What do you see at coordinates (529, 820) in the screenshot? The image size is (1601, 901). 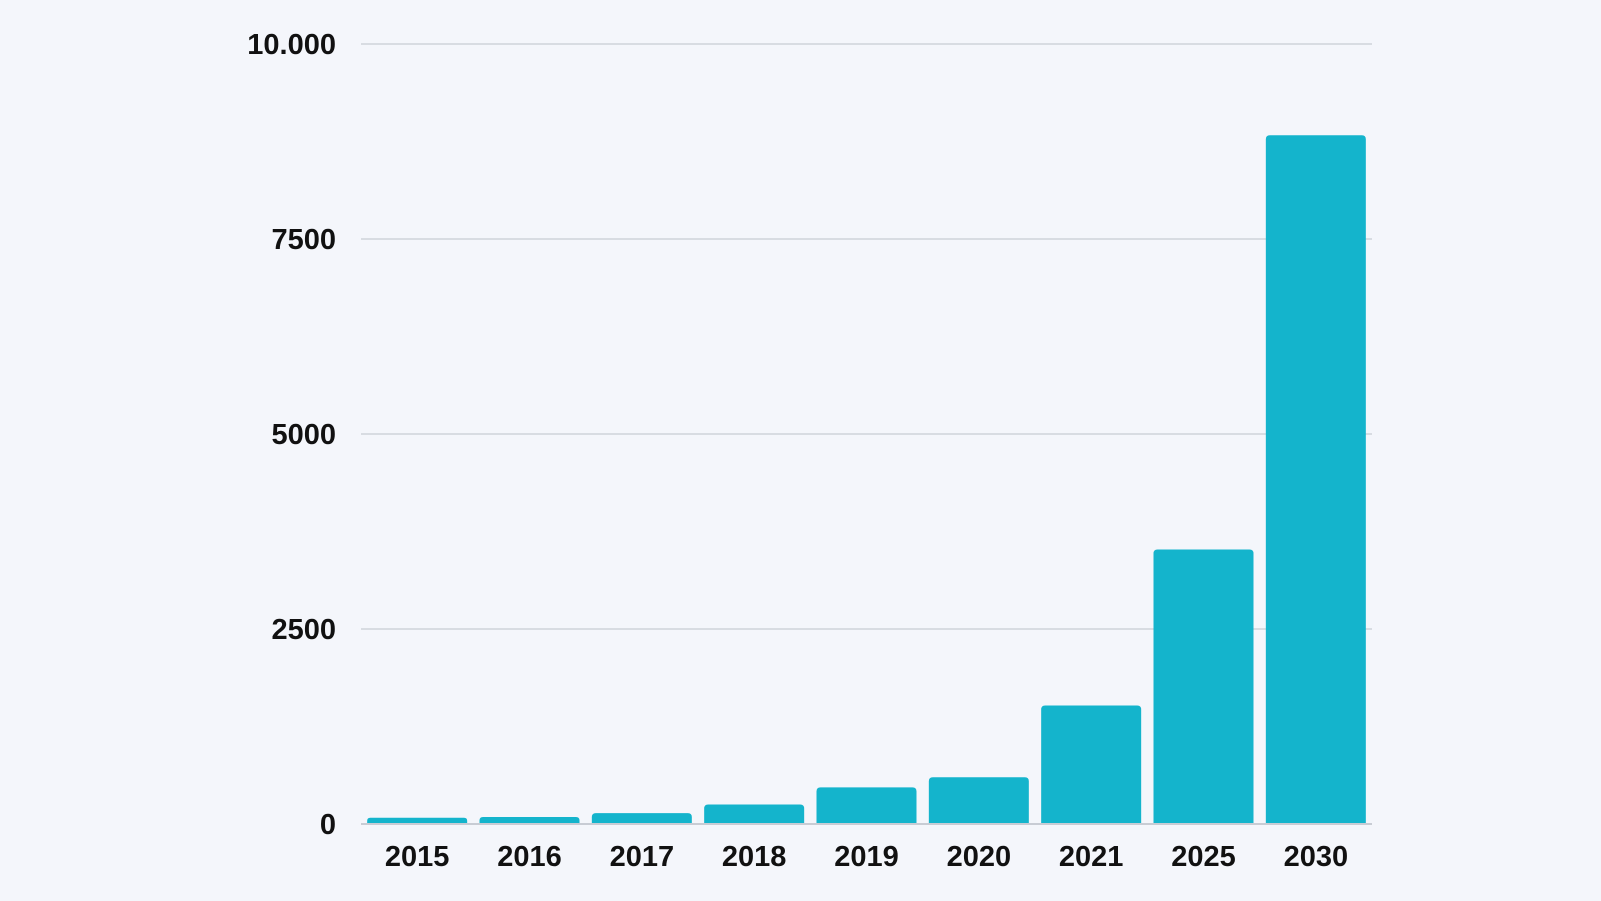 I see `bar-2016` at bounding box center [529, 820].